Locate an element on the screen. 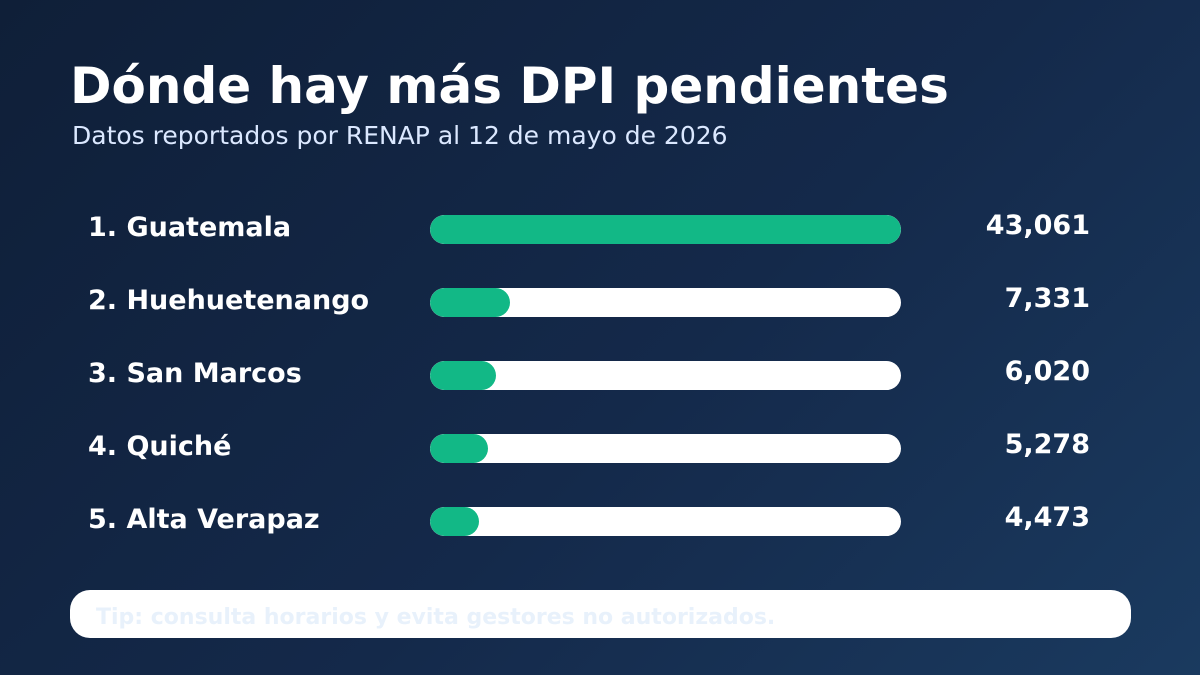 The width and height of the screenshot is (1200, 675). bar-row: 2. Huehuetenango 7,331 is located at coordinates (600, 301).